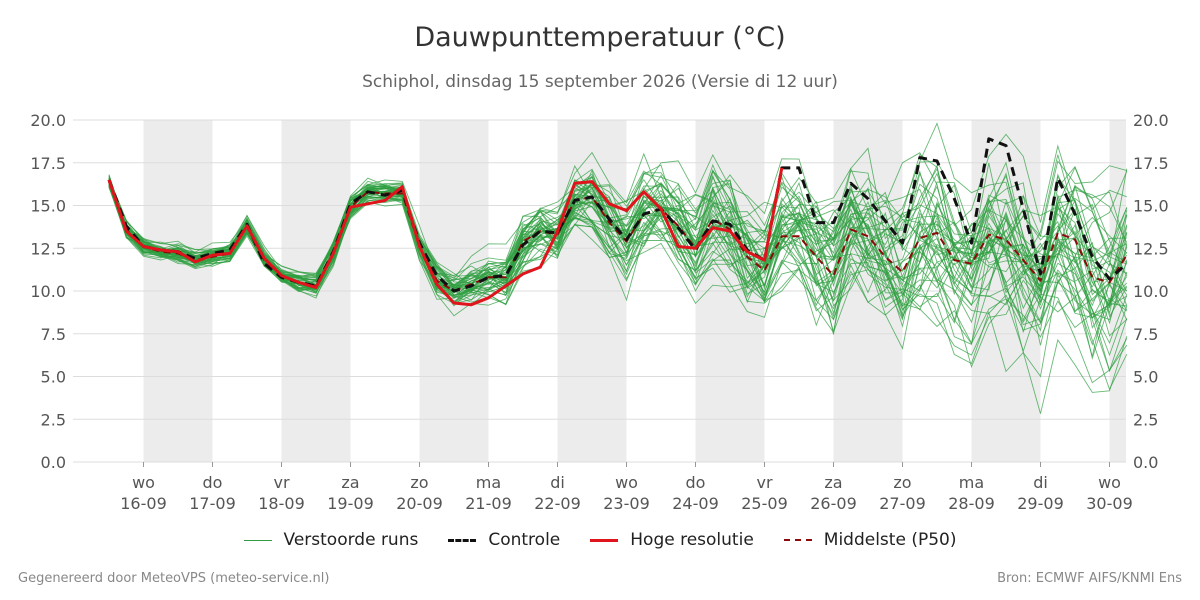 This screenshot has width=1200, height=600. Describe the element at coordinates (53, 377) in the screenshot. I see `y-tick-label-left: 5.0` at that location.